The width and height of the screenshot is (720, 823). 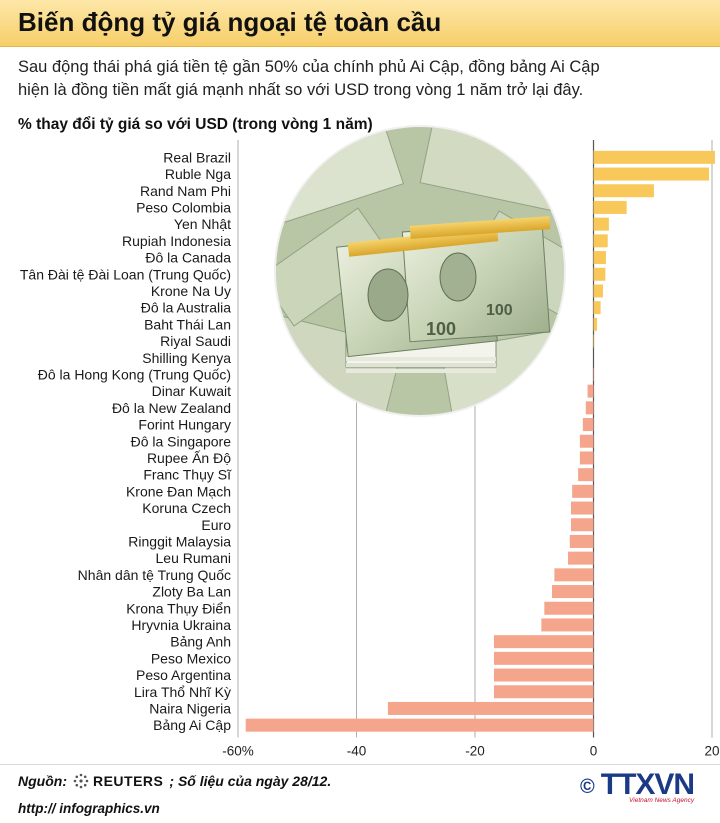 What do you see at coordinates (250, 781) in the screenshot?
I see `source-note: ; Số liệu của ngày 28/12.` at bounding box center [250, 781].